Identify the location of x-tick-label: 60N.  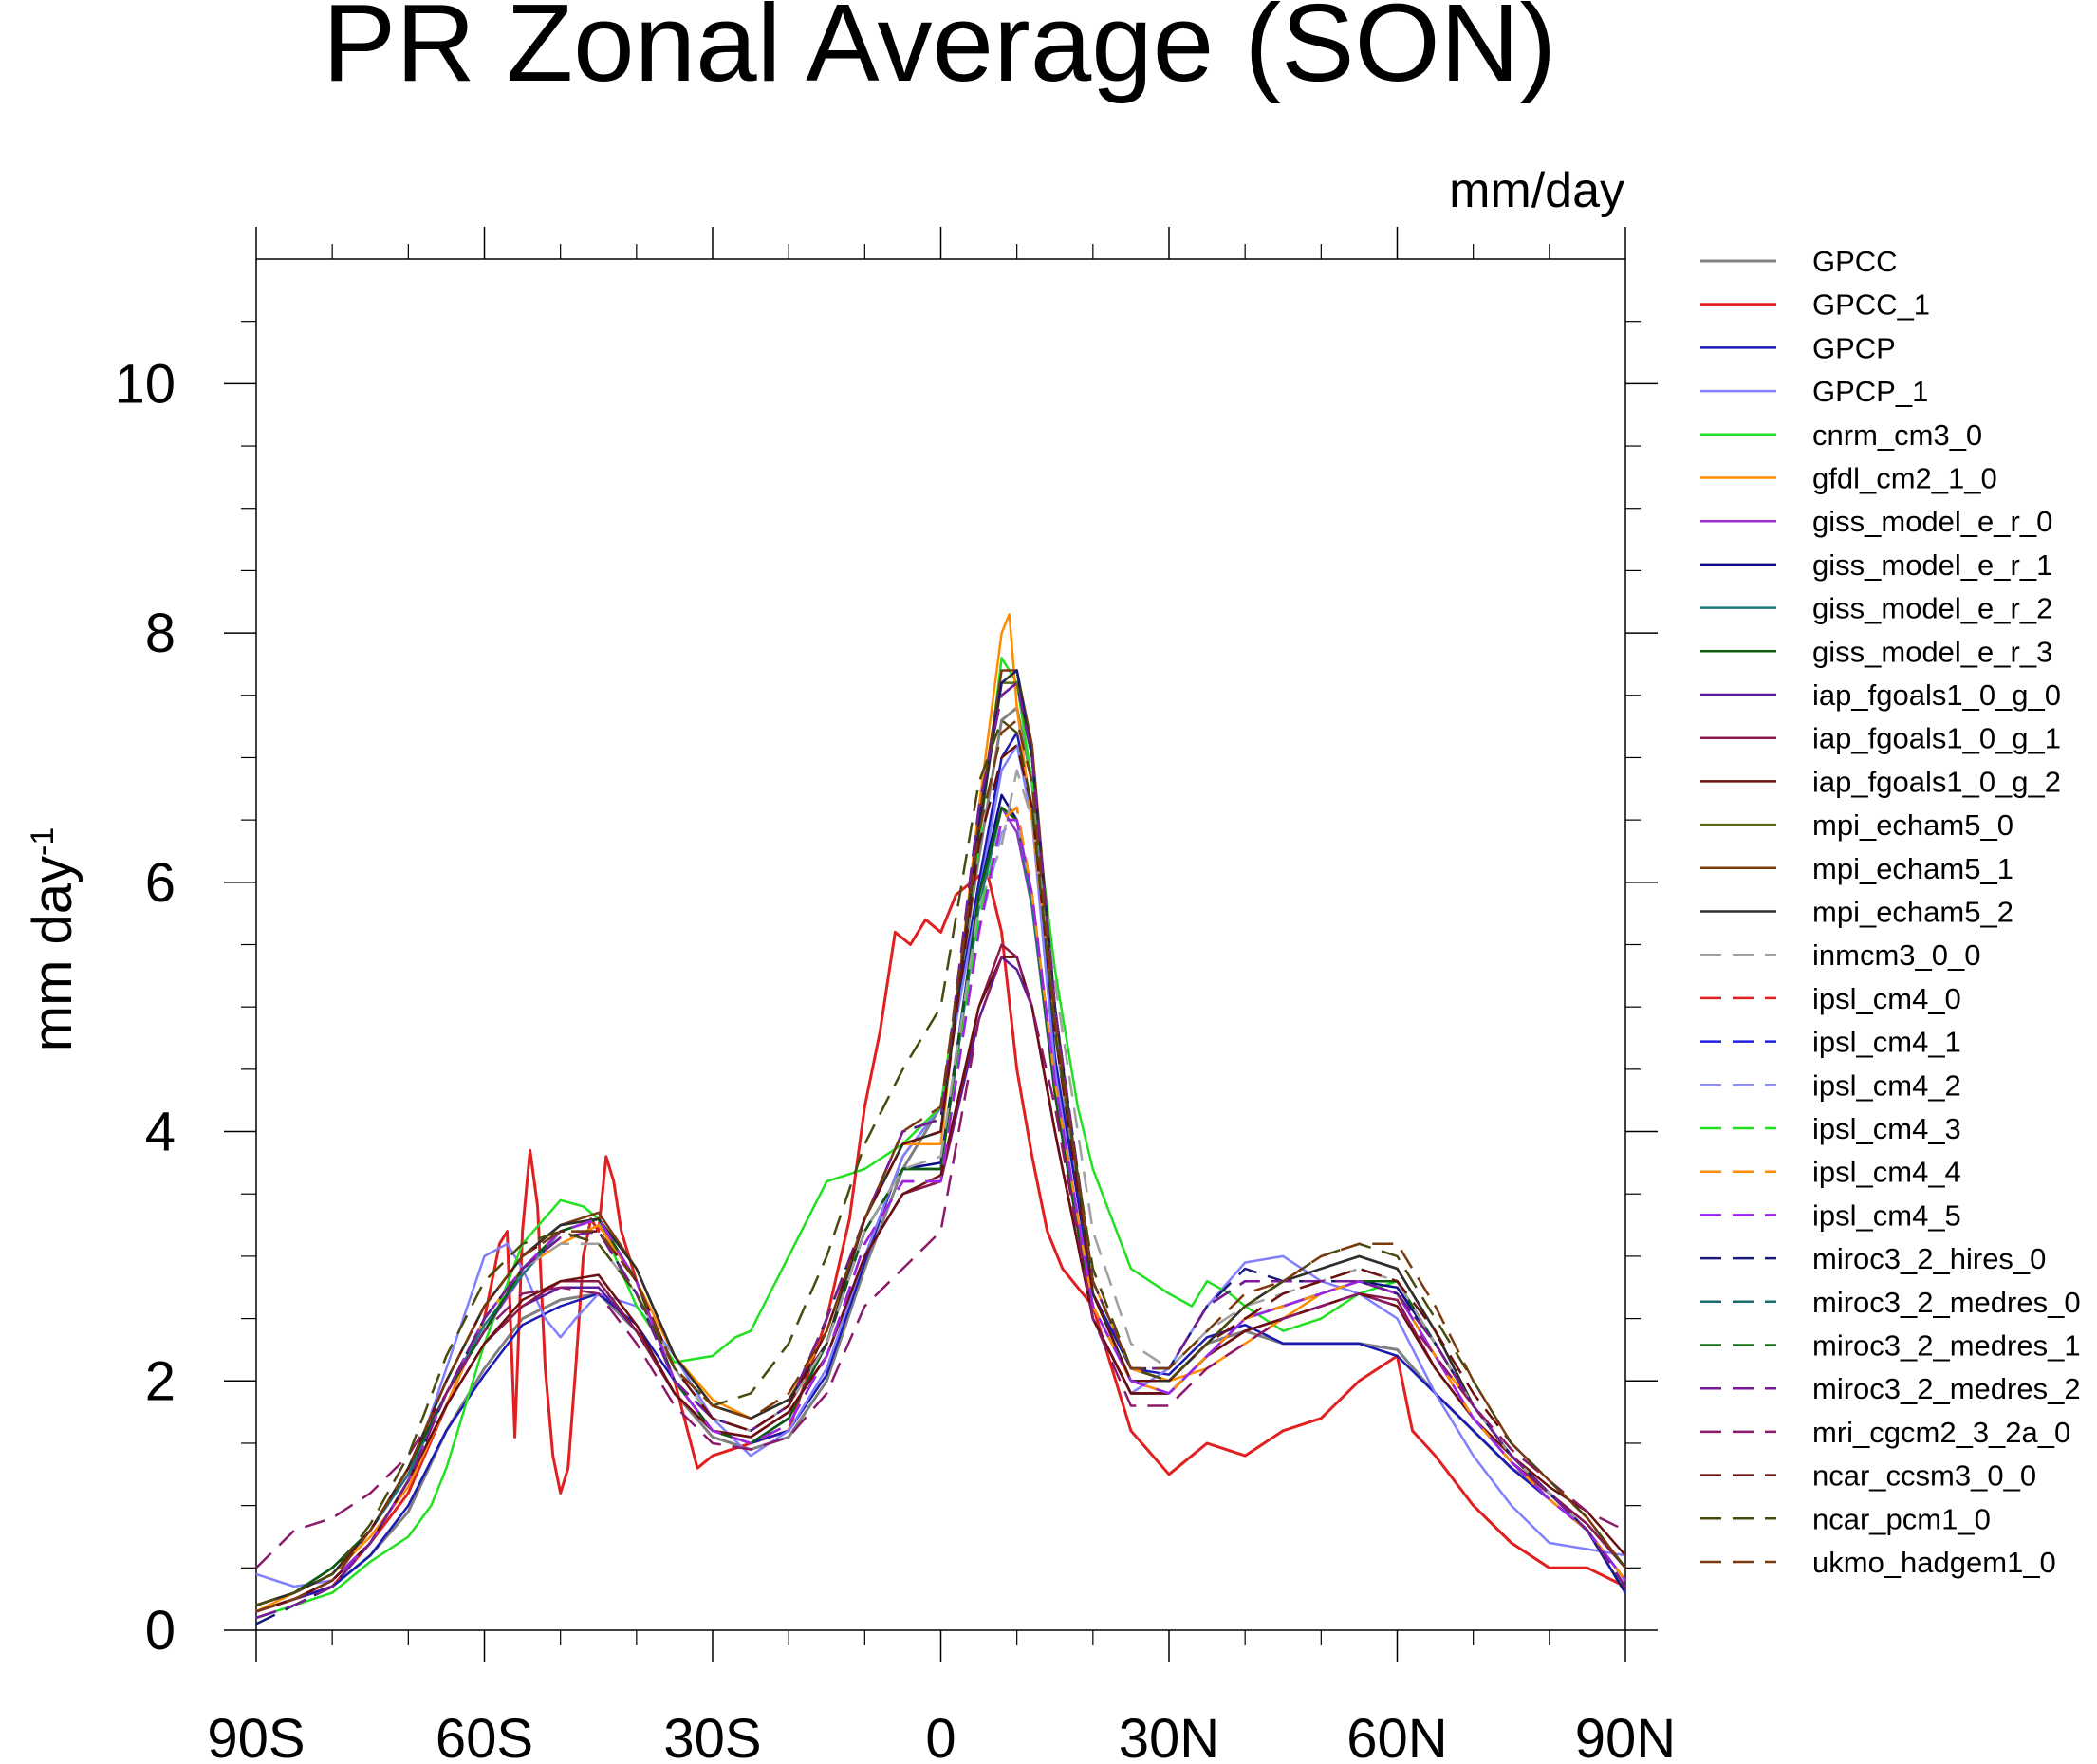
(1396, 1736).